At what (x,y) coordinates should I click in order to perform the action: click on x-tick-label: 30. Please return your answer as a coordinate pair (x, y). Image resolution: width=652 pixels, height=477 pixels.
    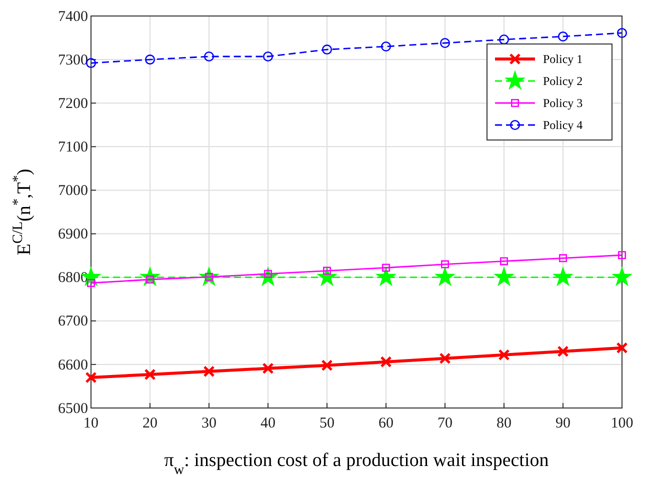
    Looking at the image, I should click on (209, 424).